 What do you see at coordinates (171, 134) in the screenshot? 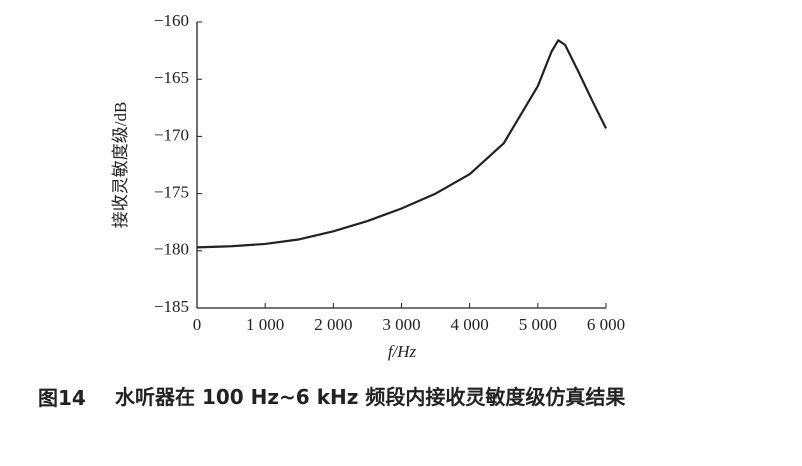
I see `y-tick-label: −170` at bounding box center [171, 134].